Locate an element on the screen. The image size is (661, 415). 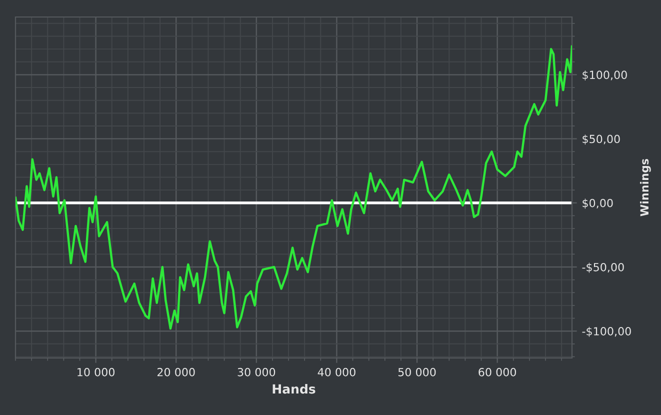
x-tick-label: 10 000 is located at coordinates (96, 372).